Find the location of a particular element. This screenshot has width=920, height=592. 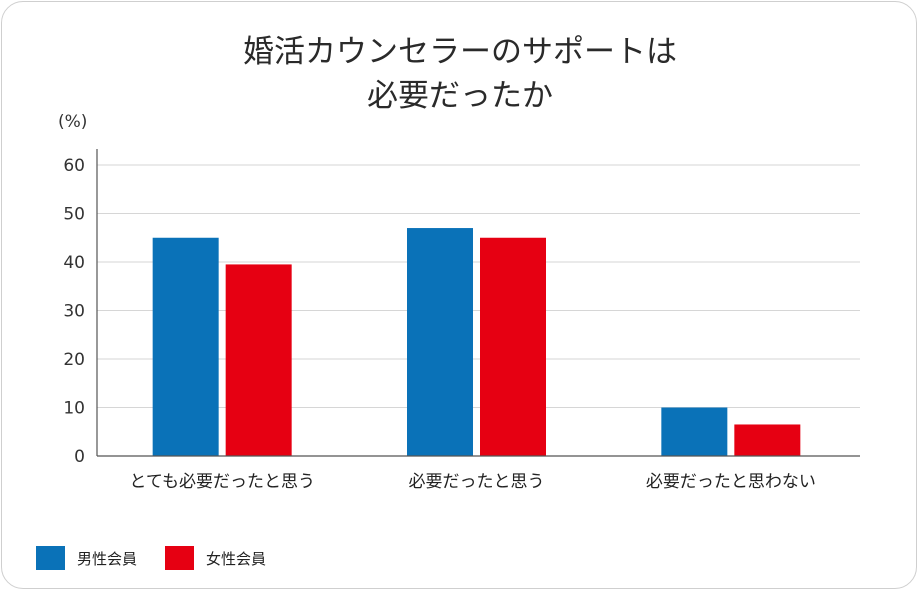

legend-item-male: 男性会員 is located at coordinates (86, 558).